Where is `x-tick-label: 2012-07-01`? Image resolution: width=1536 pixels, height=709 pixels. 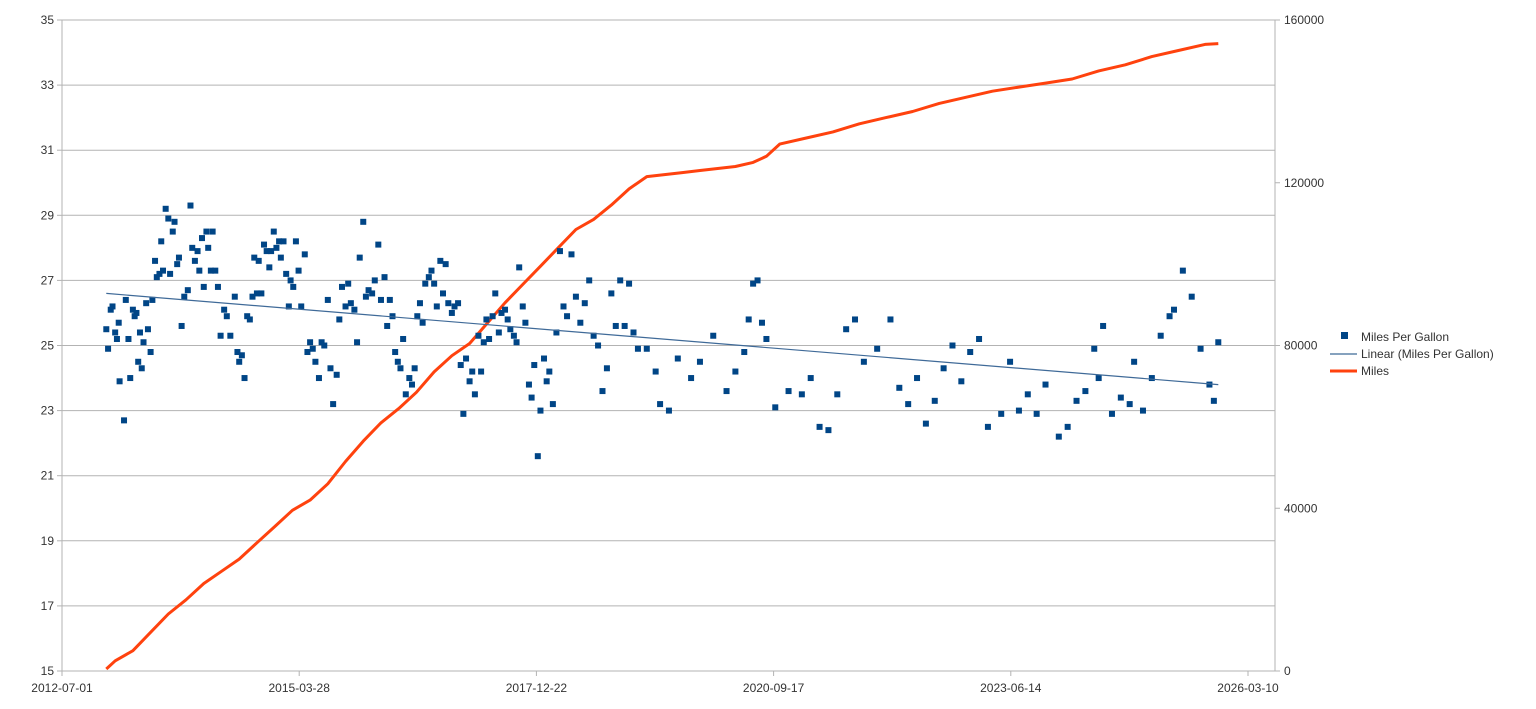
x-tick-label: 2012-07-01 is located at coordinates (62, 688).